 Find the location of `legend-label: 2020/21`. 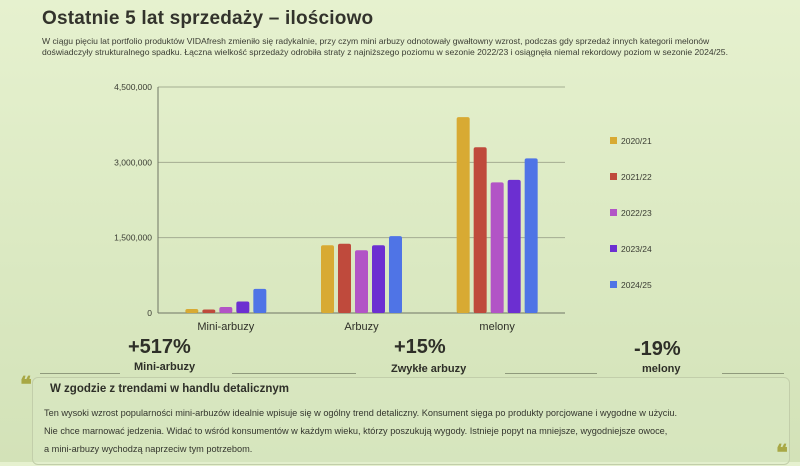

legend-label: 2020/21 is located at coordinates (636, 141).